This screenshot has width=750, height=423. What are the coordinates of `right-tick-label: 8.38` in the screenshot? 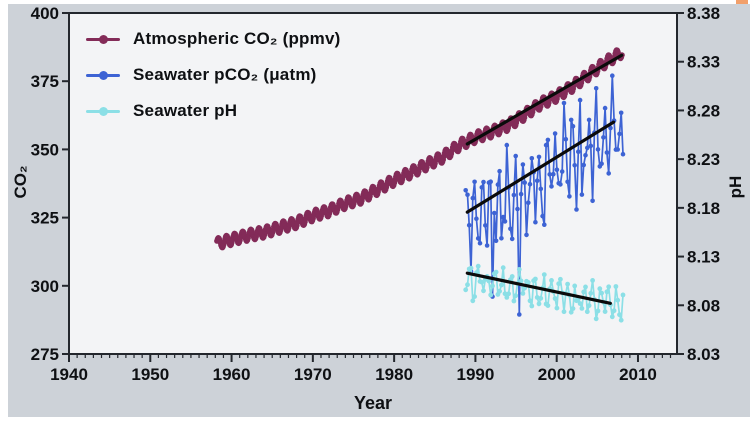 It's located at (703, 13).